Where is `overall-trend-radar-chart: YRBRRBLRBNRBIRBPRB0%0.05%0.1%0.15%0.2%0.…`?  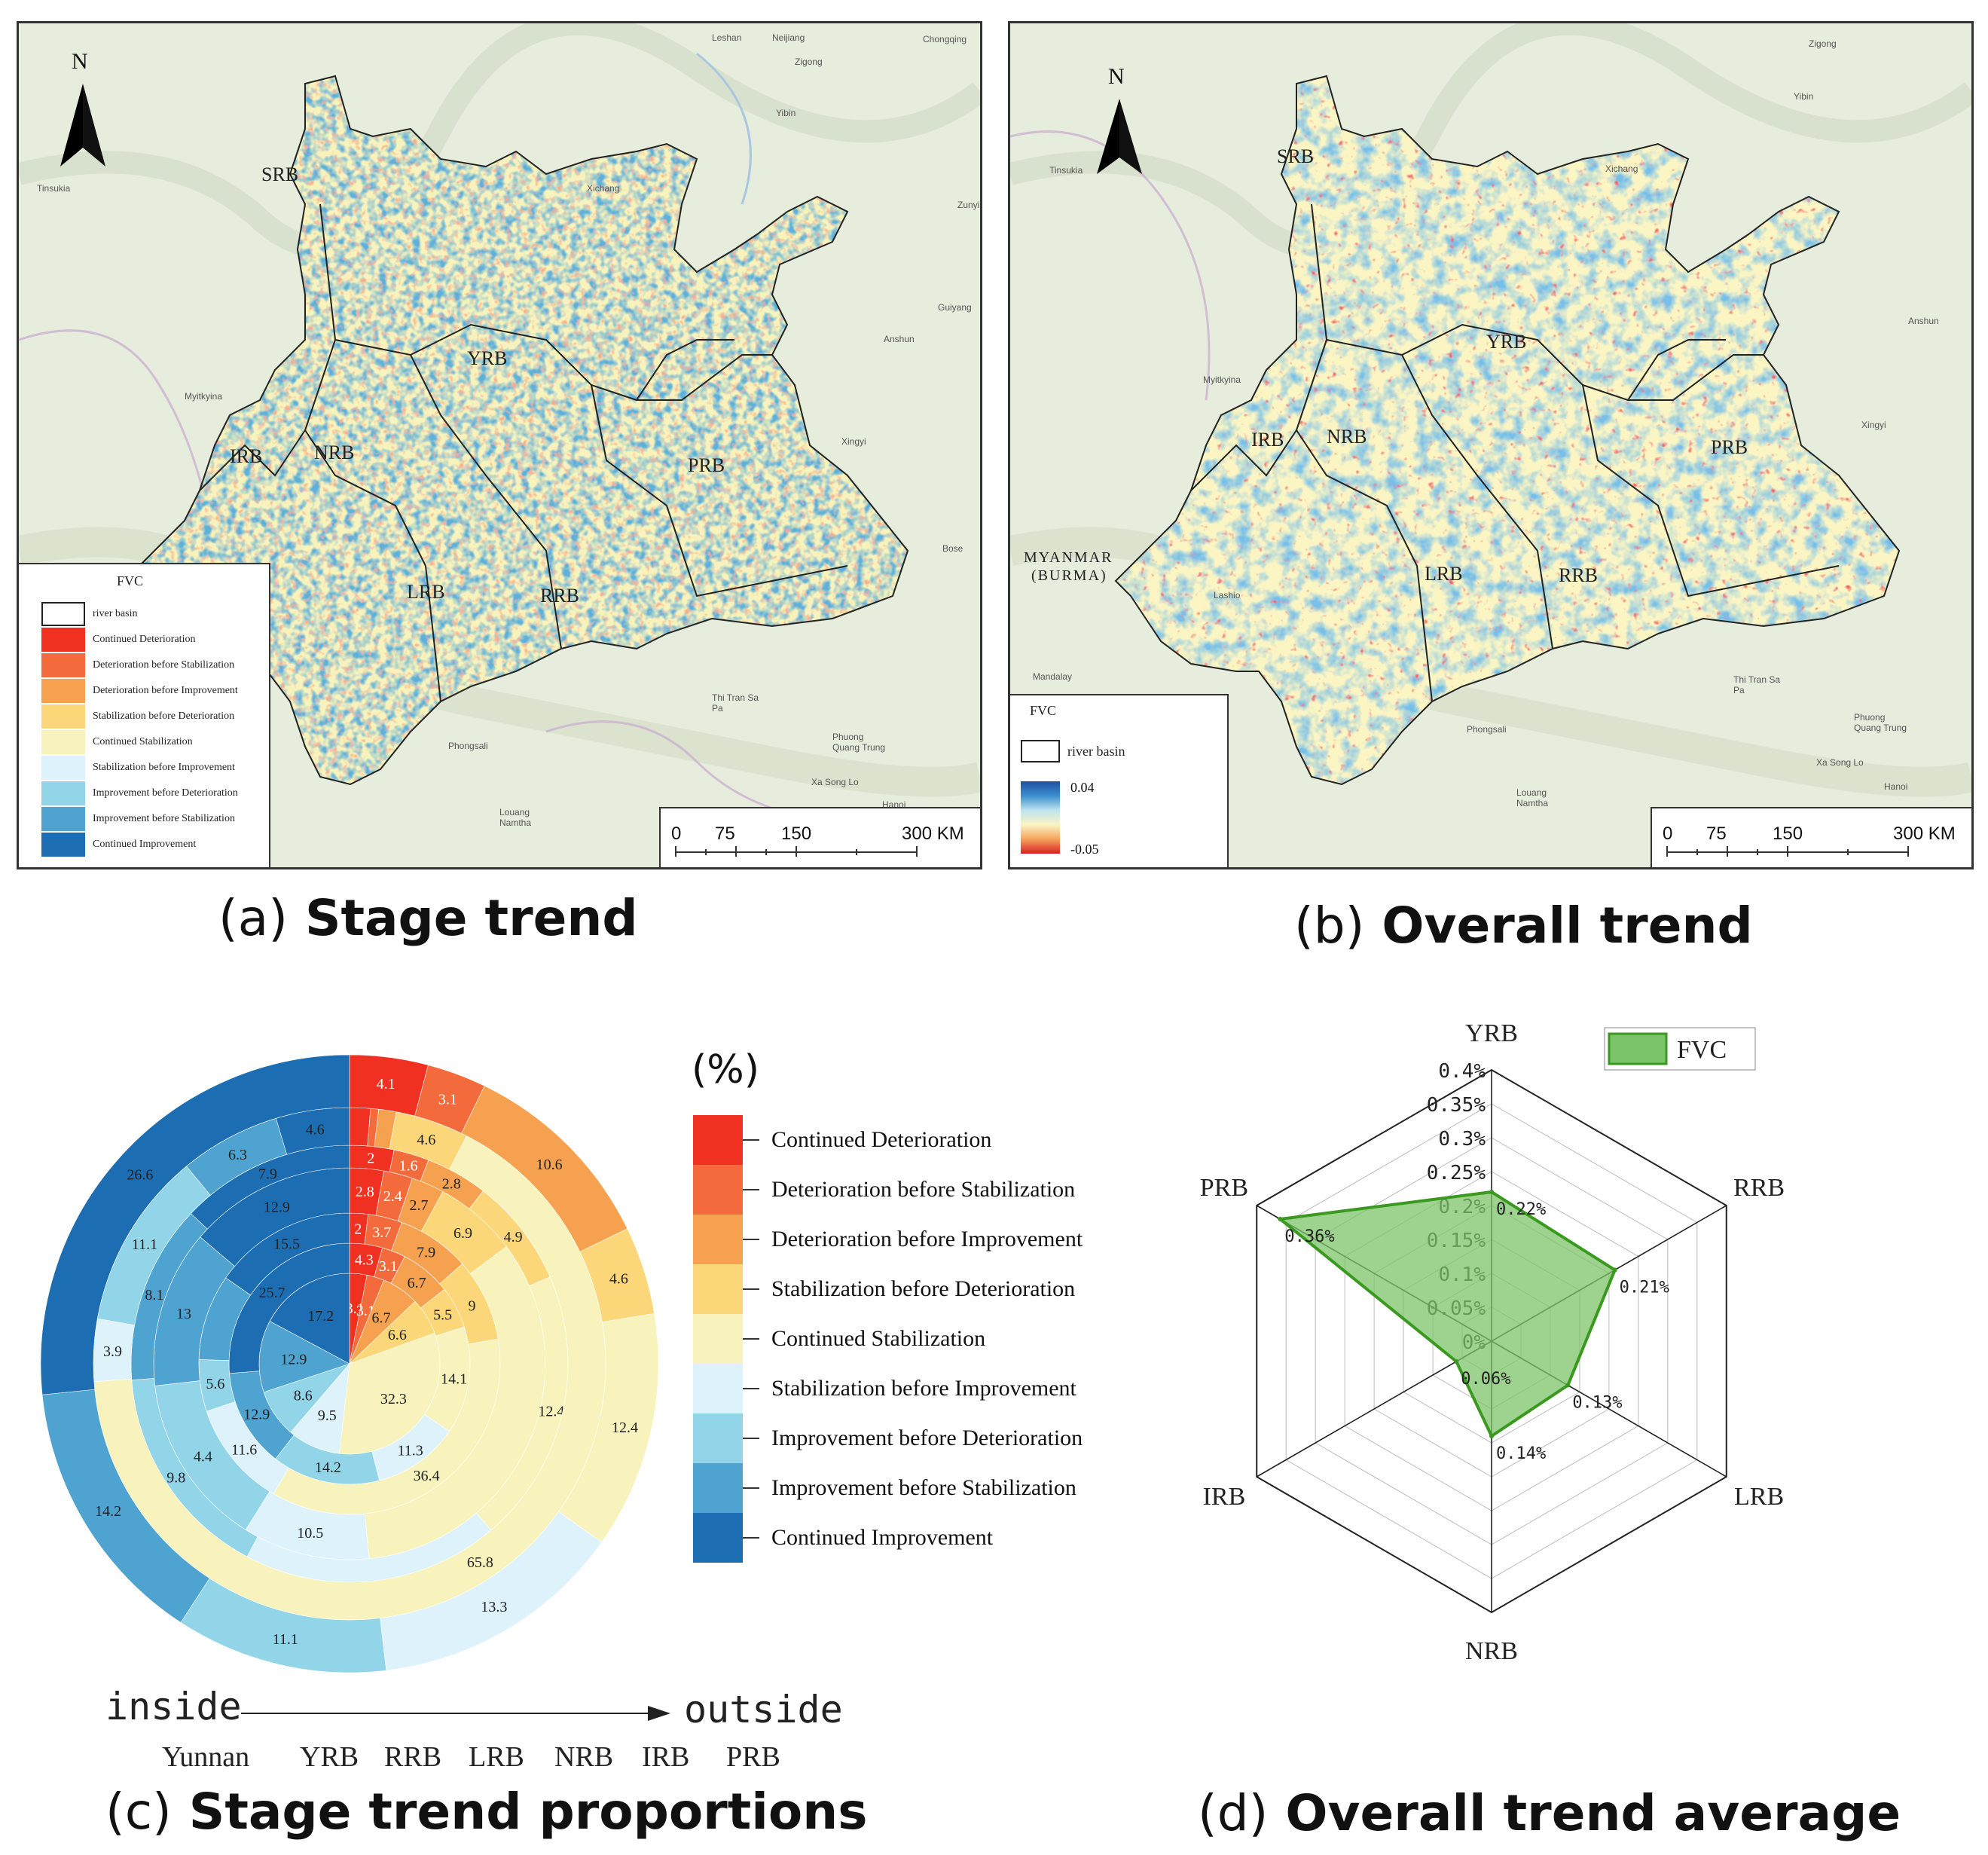 overall-trend-radar-chart: YRBRRBLRBNRBIRBPRB0%0.05%0.1%0.15%0.2%0.… is located at coordinates (1492, 1342).